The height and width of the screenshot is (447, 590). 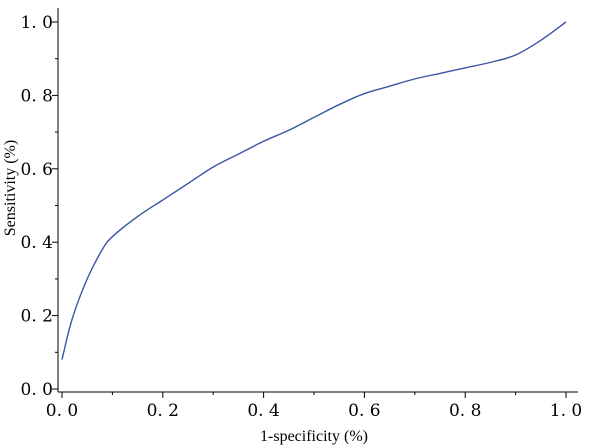 I want to click on x-tick-label: 0. 8, so click(x=465, y=411).